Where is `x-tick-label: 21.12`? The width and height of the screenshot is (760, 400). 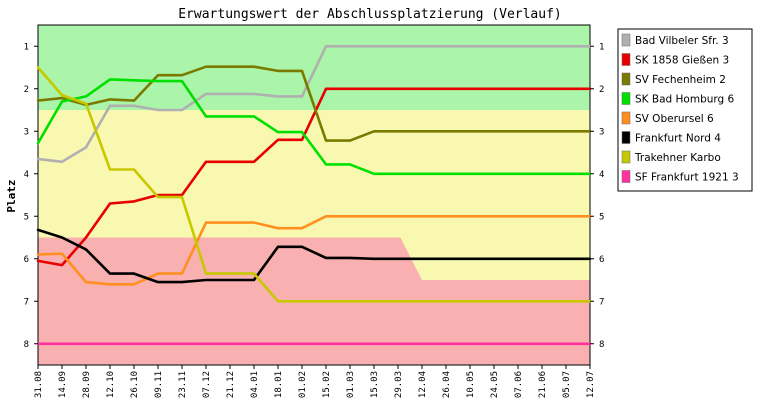
x-tick-label: 21.12 is located at coordinates (231, 384).